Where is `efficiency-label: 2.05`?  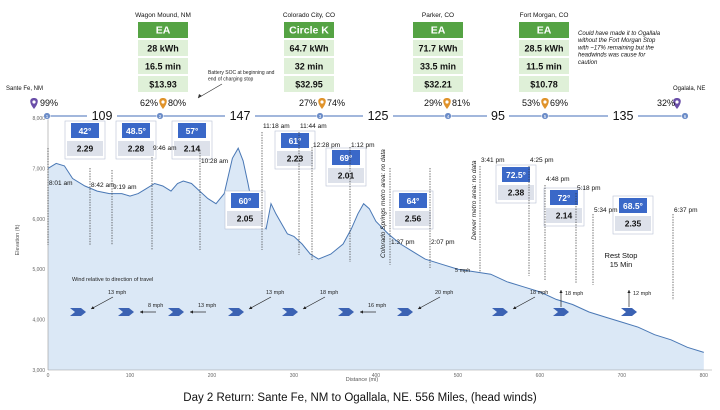 efficiency-label: 2.05 is located at coordinates (245, 219).